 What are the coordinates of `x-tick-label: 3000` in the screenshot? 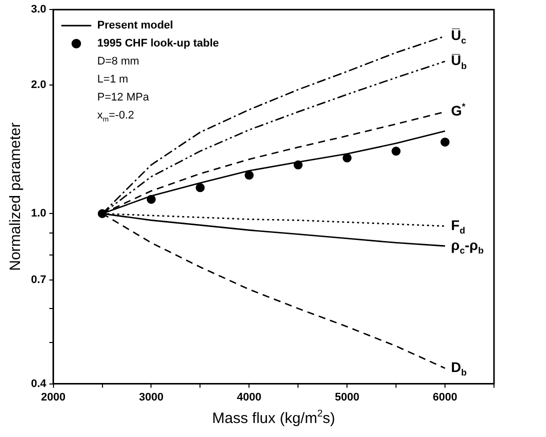 It's located at (151, 397).